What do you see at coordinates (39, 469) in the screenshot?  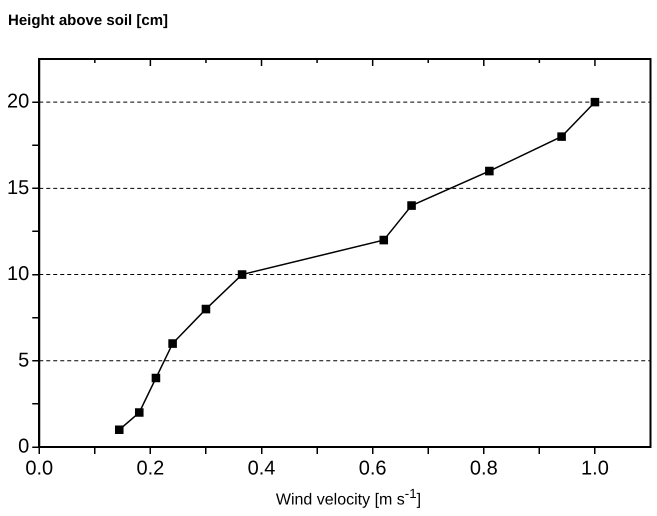 I see `x-tick-label: 0.0` at bounding box center [39, 469].